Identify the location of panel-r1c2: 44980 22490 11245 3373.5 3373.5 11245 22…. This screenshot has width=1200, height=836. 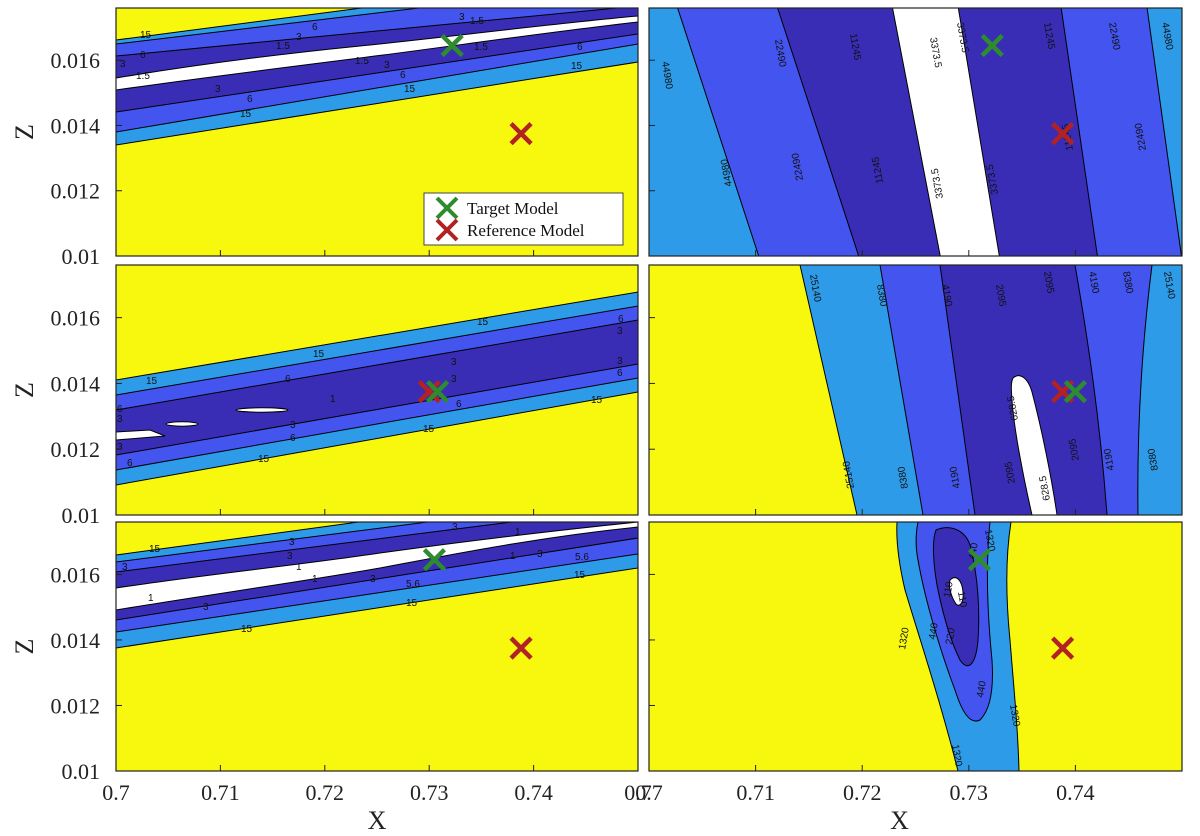
(915, 132).